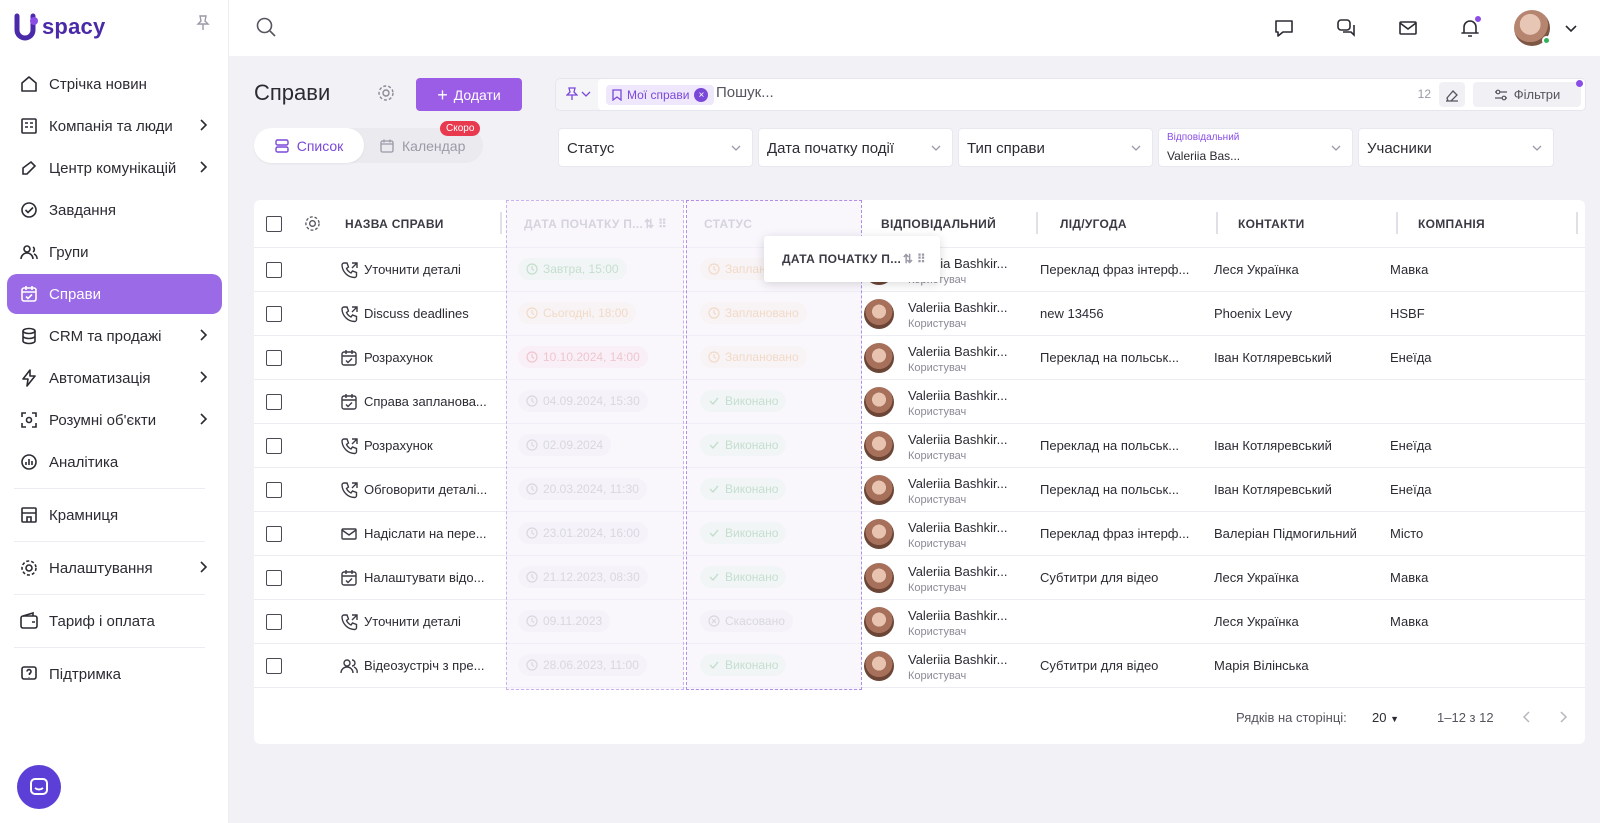 This screenshot has width=1600, height=823. What do you see at coordinates (416, 313) in the screenshot?
I see `deal-name-link: Discuss deadlines` at bounding box center [416, 313].